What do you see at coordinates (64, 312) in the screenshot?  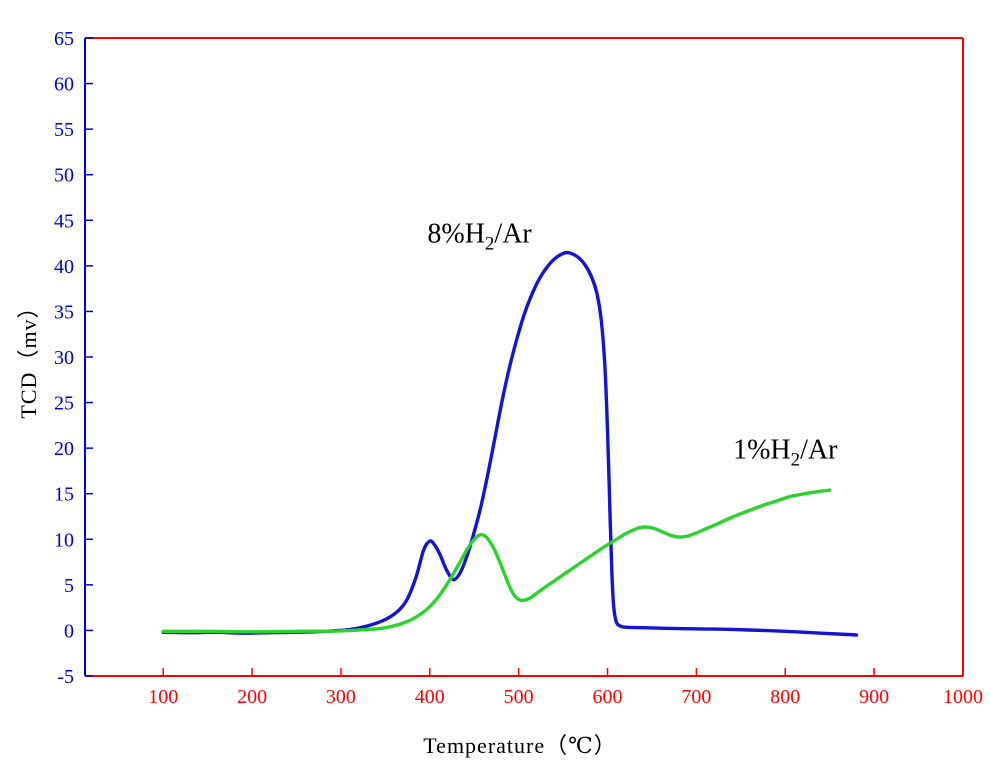 I see `y-tick-label: 35` at bounding box center [64, 312].